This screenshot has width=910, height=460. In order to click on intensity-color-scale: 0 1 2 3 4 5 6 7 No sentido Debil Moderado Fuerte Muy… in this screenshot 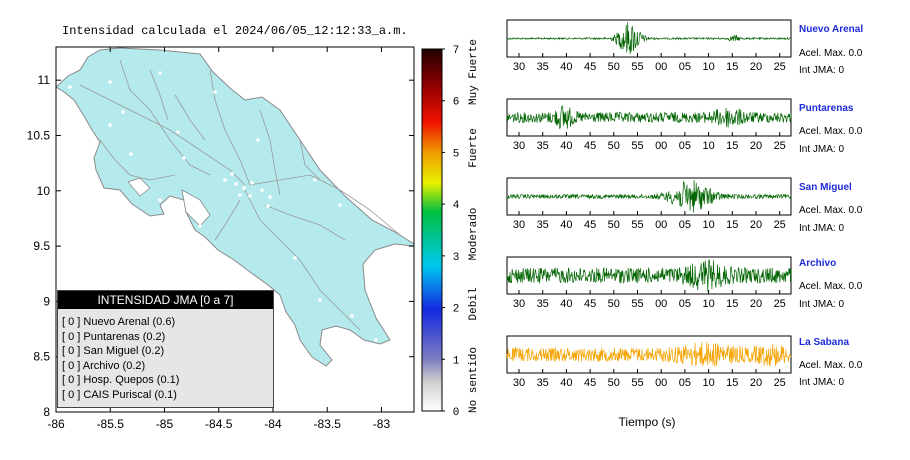, I will do `click(450, 229)`.